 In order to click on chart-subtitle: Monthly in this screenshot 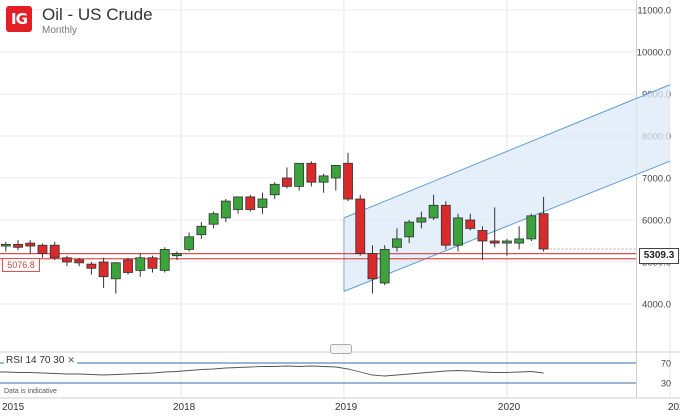, I will do `click(60, 30)`.